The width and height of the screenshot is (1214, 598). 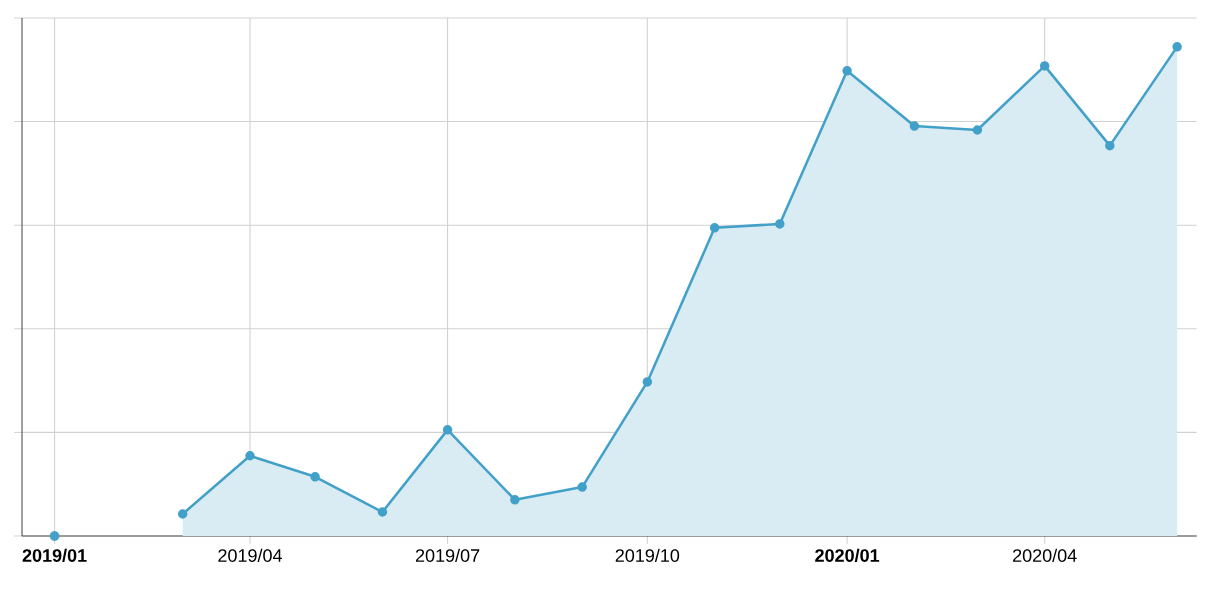 I want to click on x-tick-label: 2019/04, so click(x=250, y=555).